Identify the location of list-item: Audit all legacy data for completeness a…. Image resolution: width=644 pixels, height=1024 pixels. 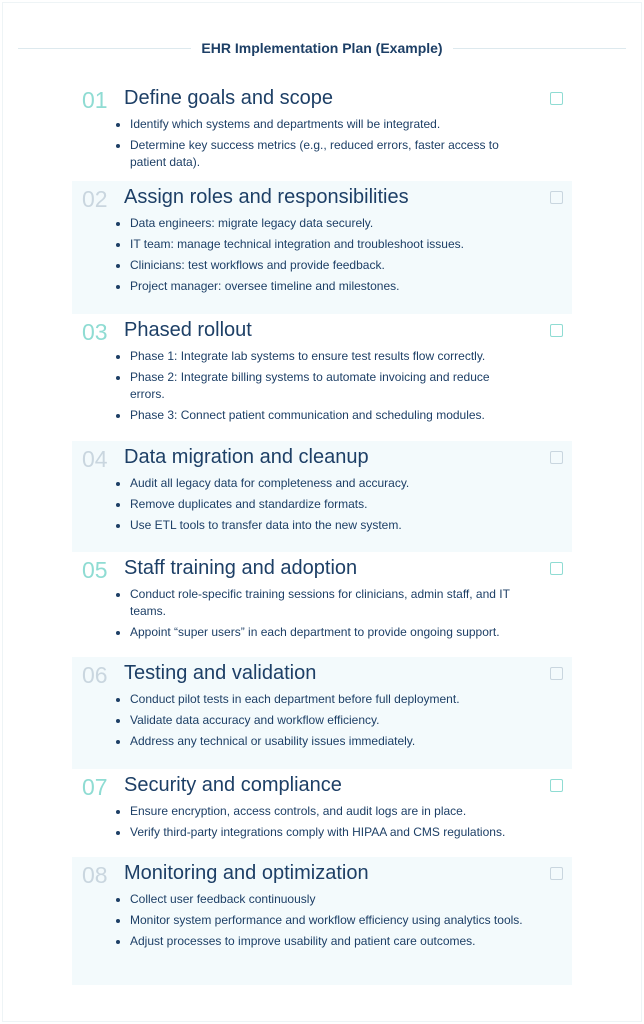
(327, 483).